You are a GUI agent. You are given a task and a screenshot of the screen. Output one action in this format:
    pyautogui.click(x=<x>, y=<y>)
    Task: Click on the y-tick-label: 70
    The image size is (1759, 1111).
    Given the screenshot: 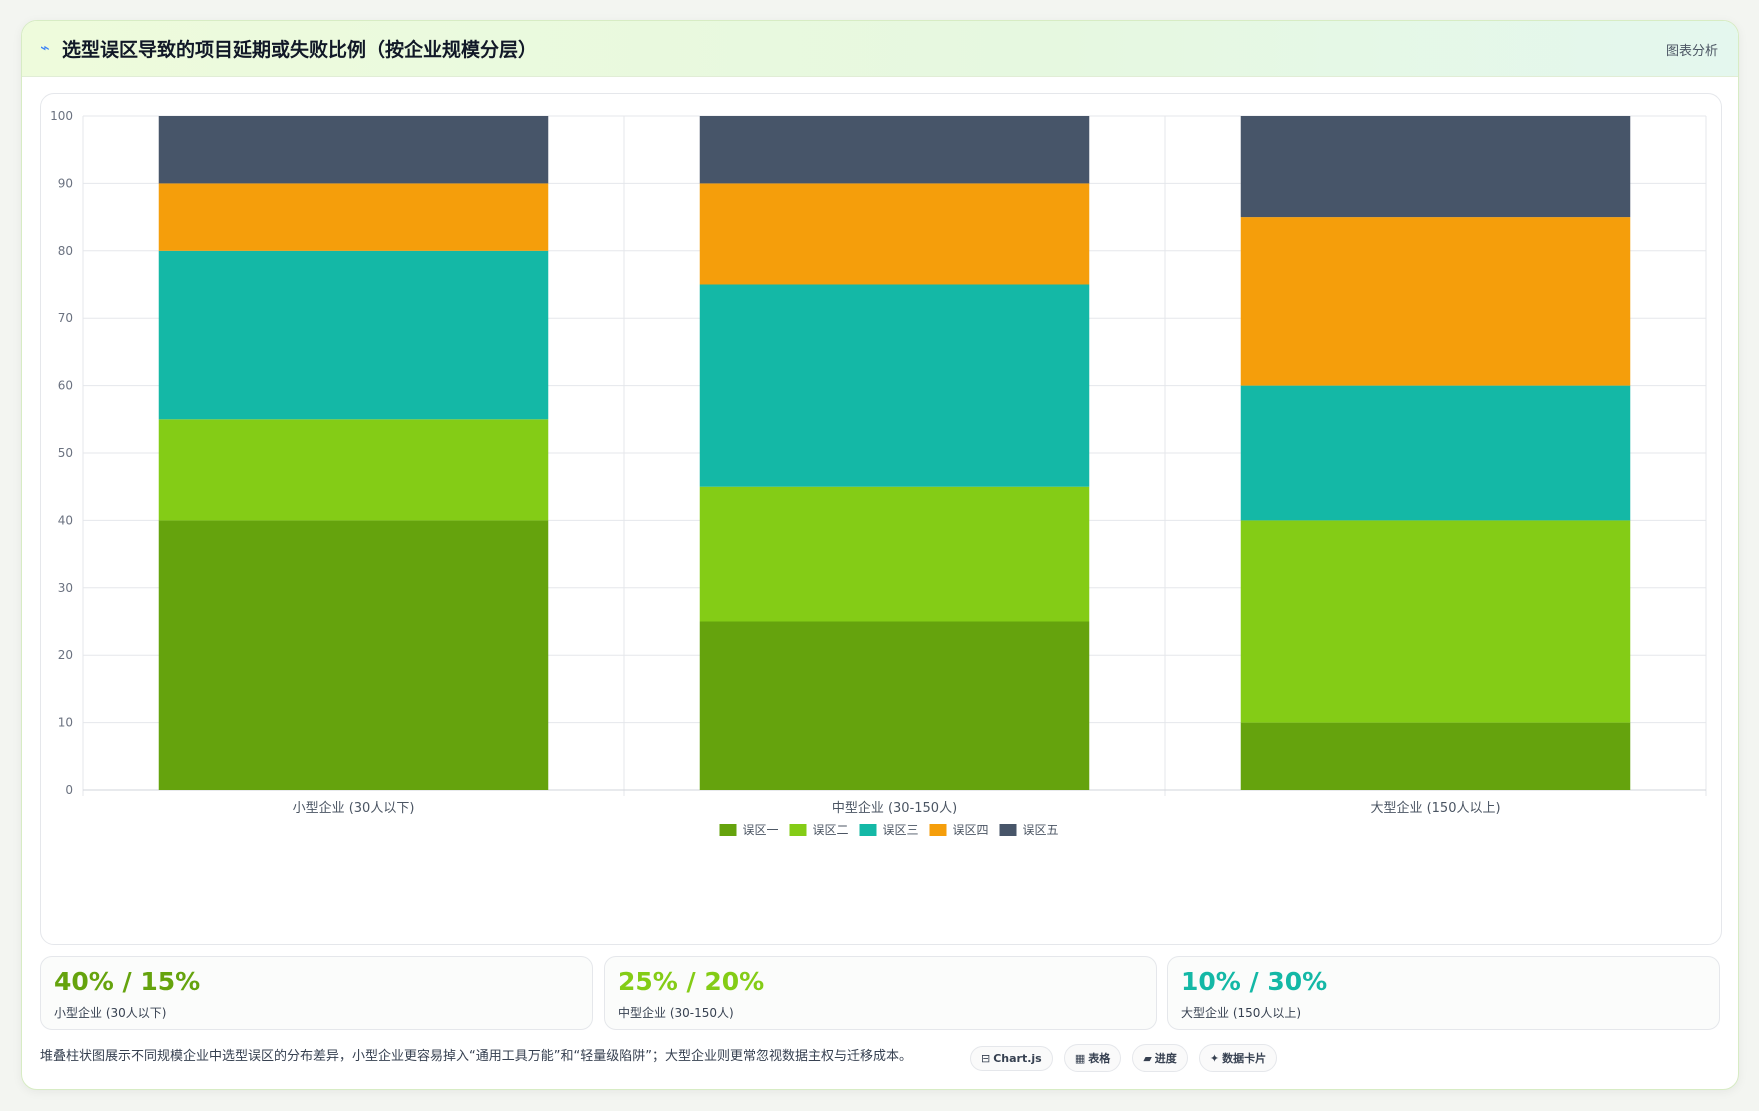 What is the action you would take?
    pyautogui.click(x=65, y=318)
    